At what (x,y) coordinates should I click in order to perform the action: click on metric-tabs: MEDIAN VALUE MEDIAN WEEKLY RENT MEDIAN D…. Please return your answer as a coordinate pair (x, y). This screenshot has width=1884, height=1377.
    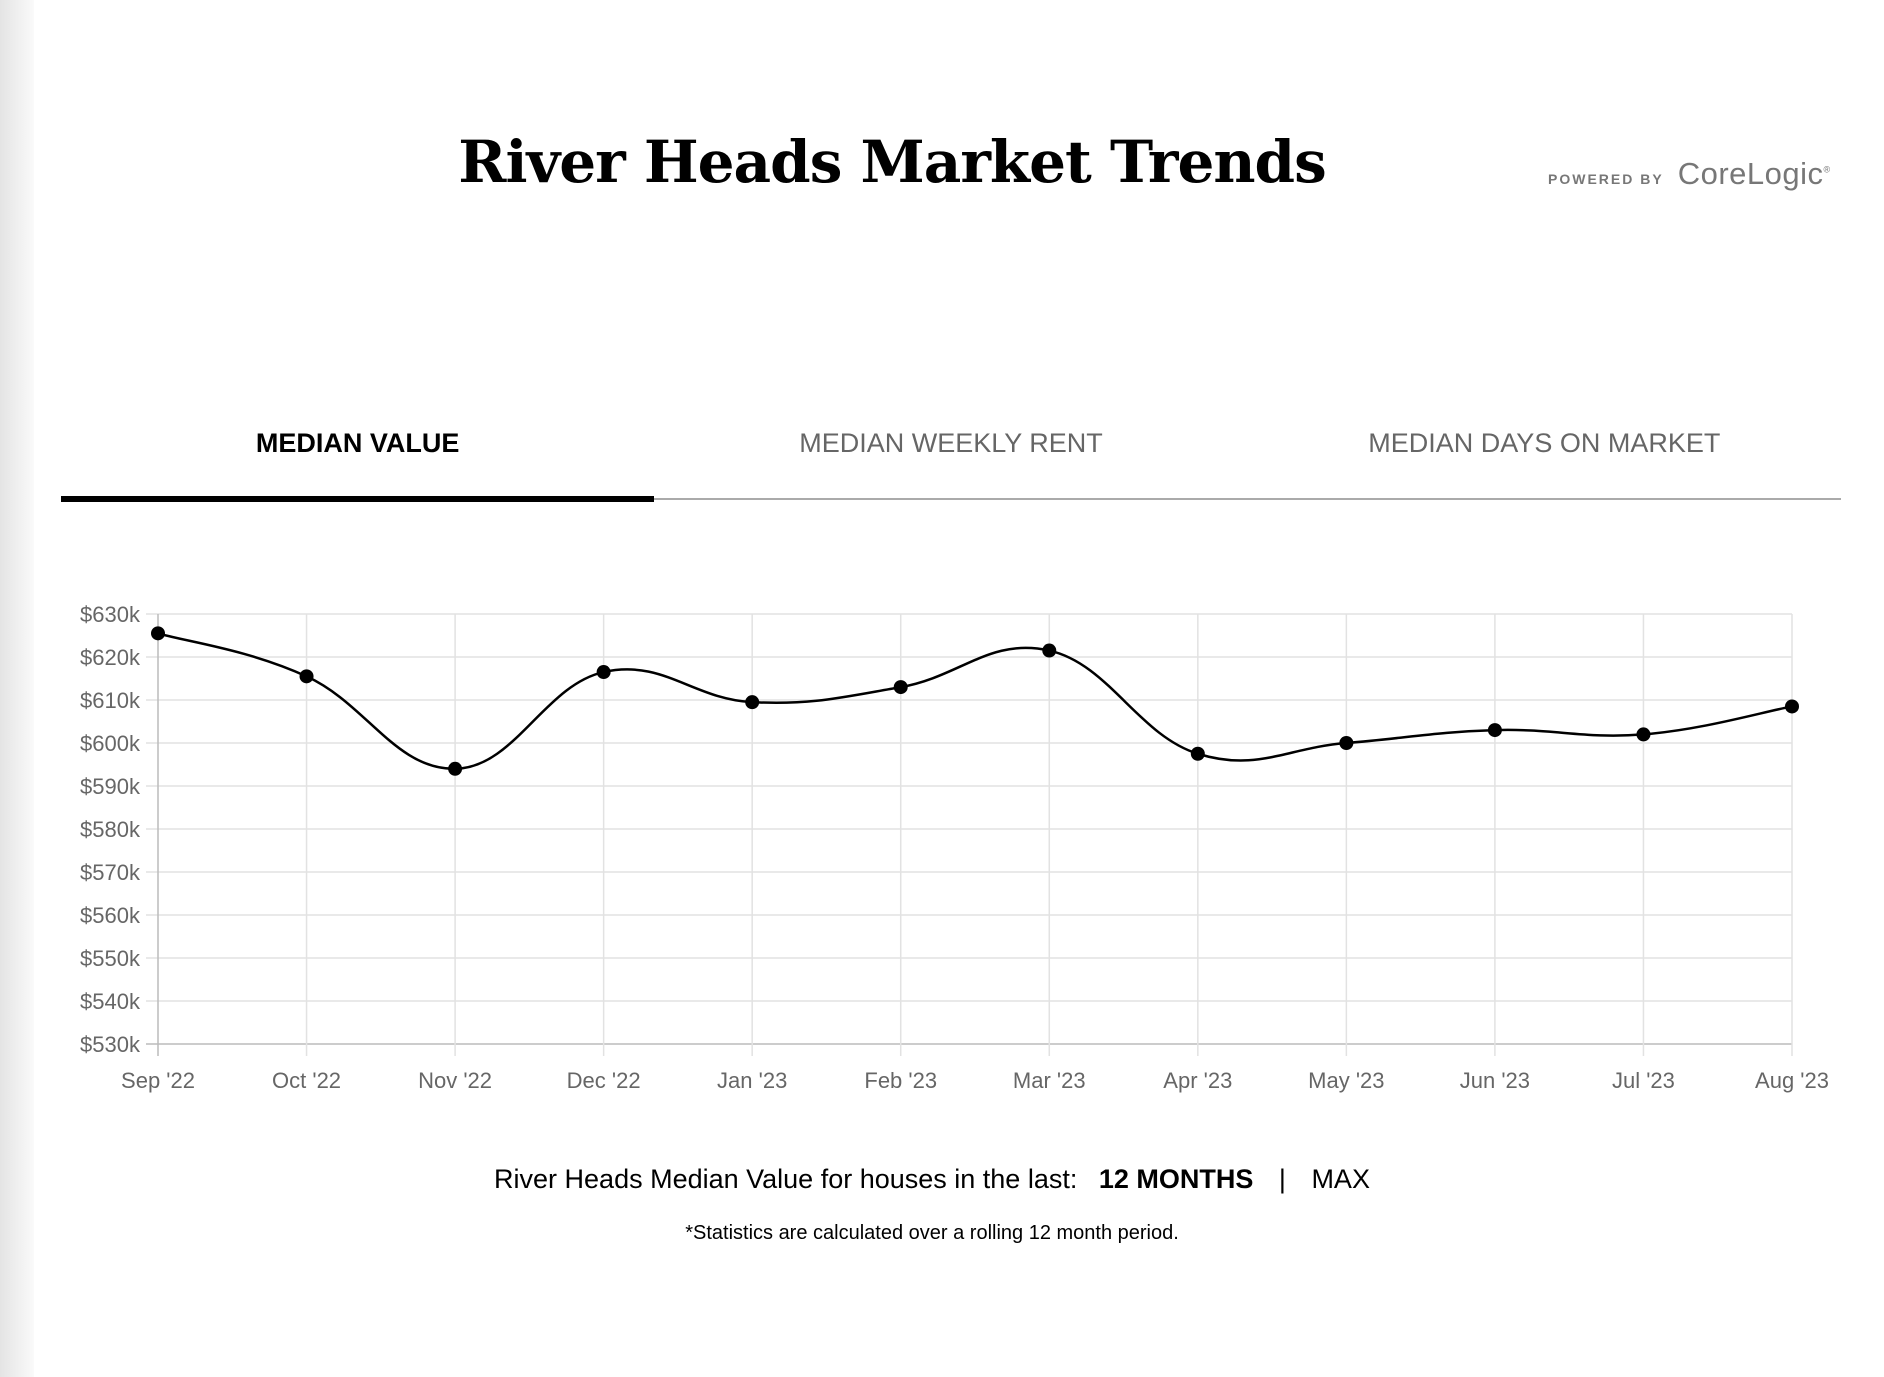
    Looking at the image, I should click on (951, 461).